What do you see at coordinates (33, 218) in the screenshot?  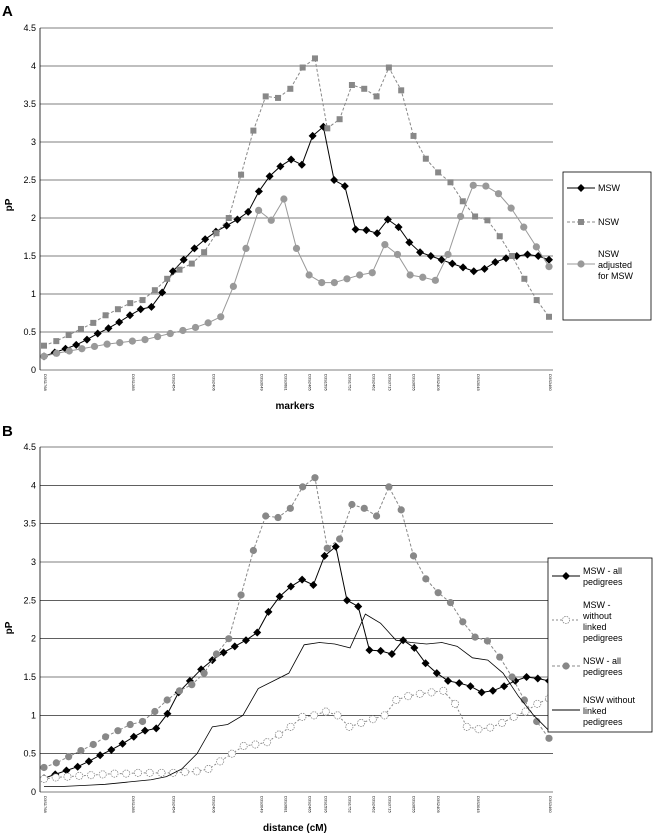 I see `y-tick-label: 2` at bounding box center [33, 218].